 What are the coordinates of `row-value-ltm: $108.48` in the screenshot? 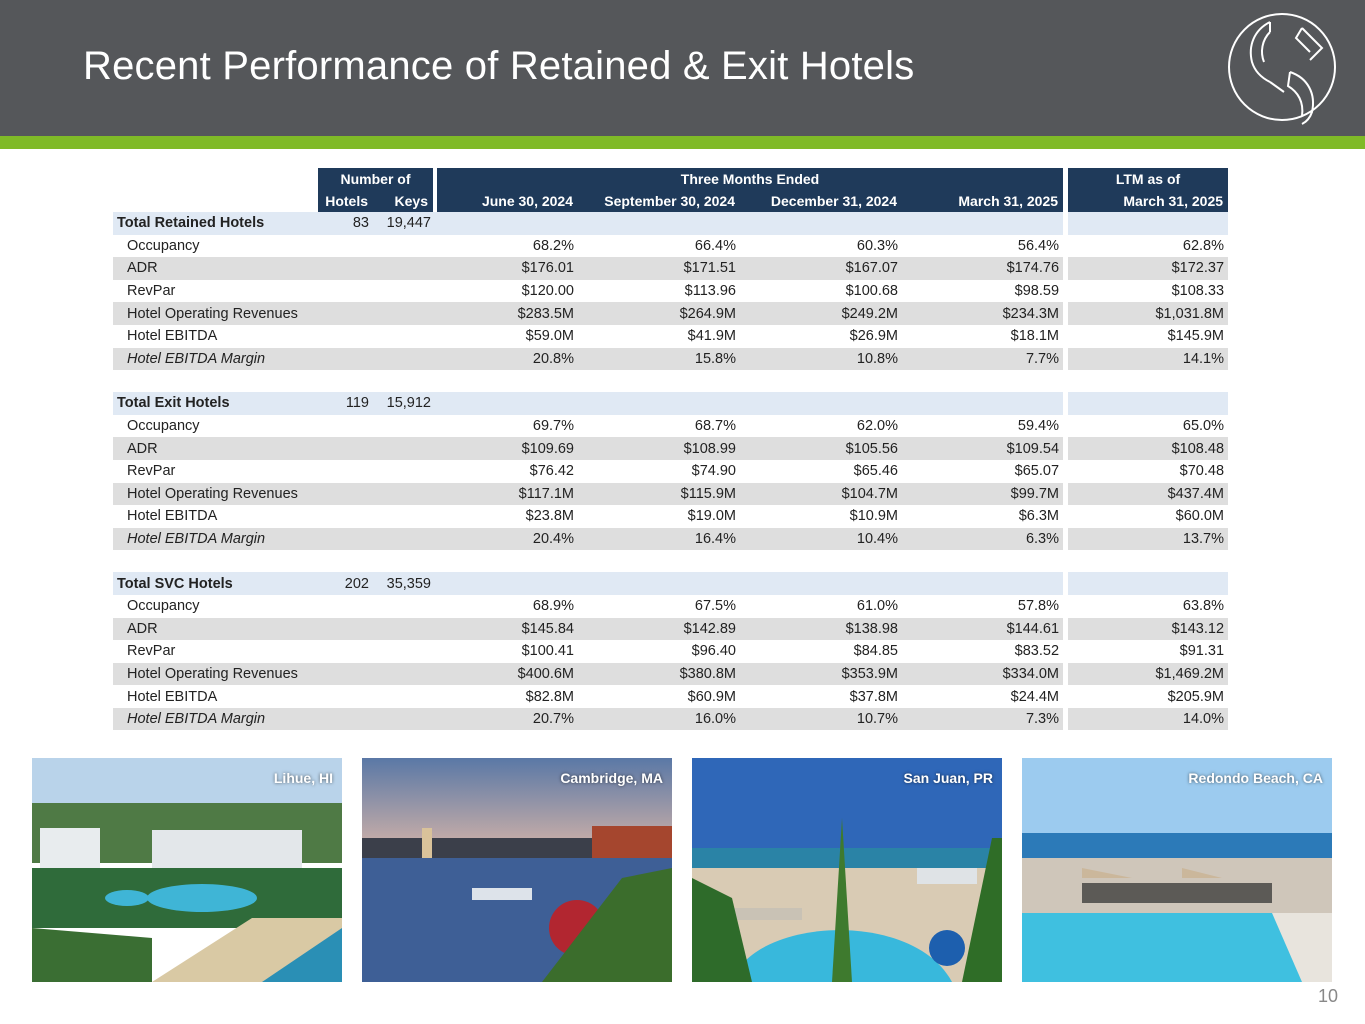 It's located at (1148, 448).